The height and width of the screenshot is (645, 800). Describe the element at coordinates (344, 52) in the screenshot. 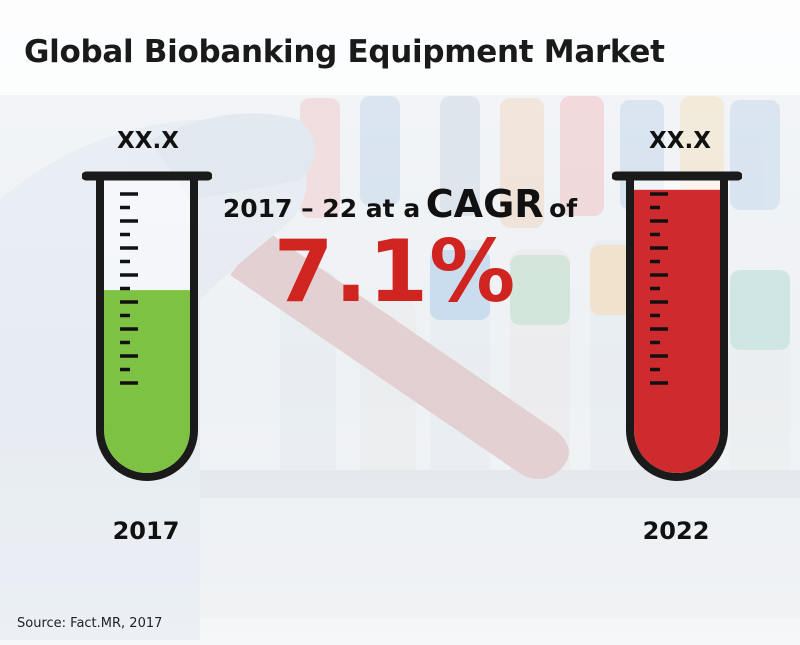

I see `chart-title: Global Biobanking Equipment Market` at that location.